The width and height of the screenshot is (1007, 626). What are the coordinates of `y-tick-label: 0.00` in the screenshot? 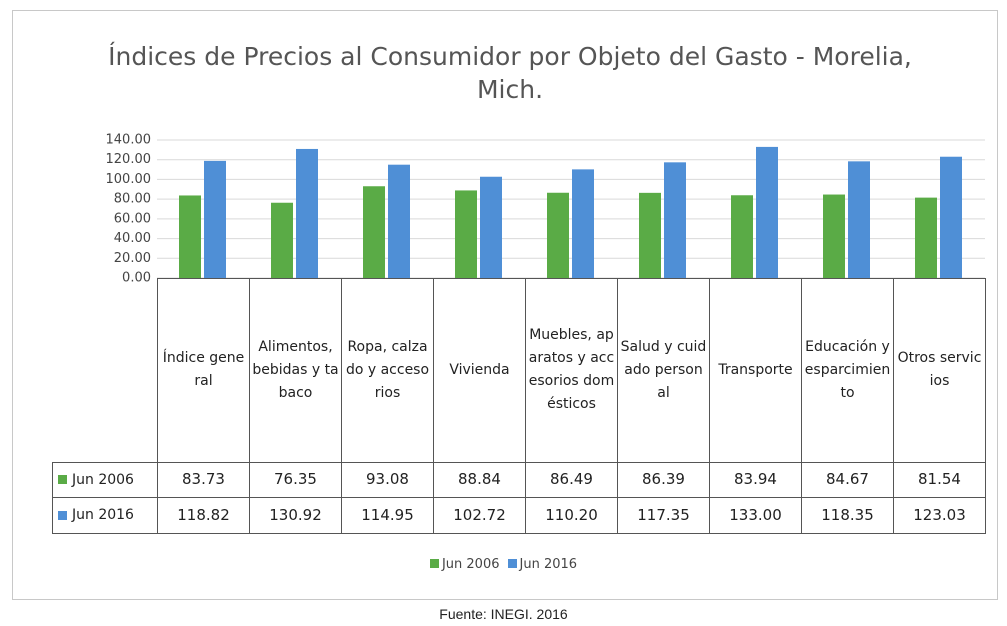 It's located at (136, 278).